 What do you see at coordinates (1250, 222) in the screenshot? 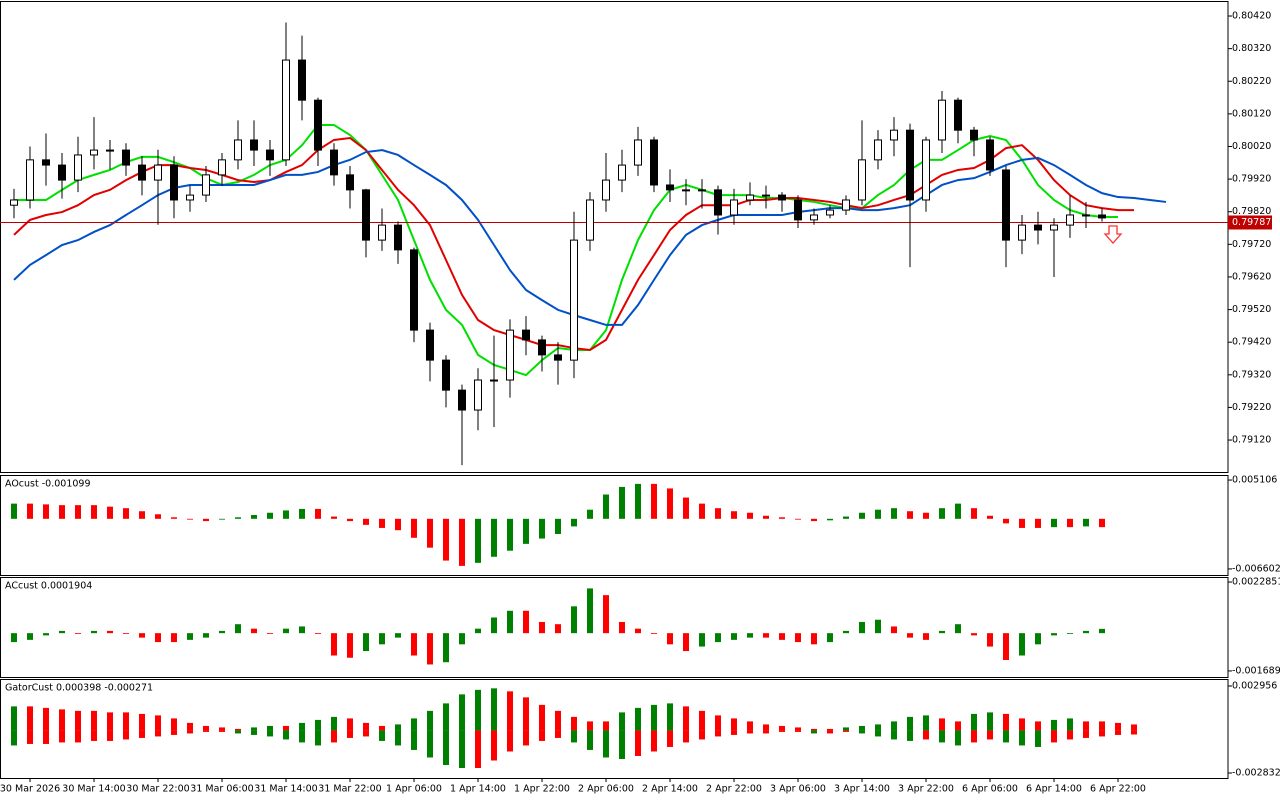
I see `last-price-box` at bounding box center [1250, 222].